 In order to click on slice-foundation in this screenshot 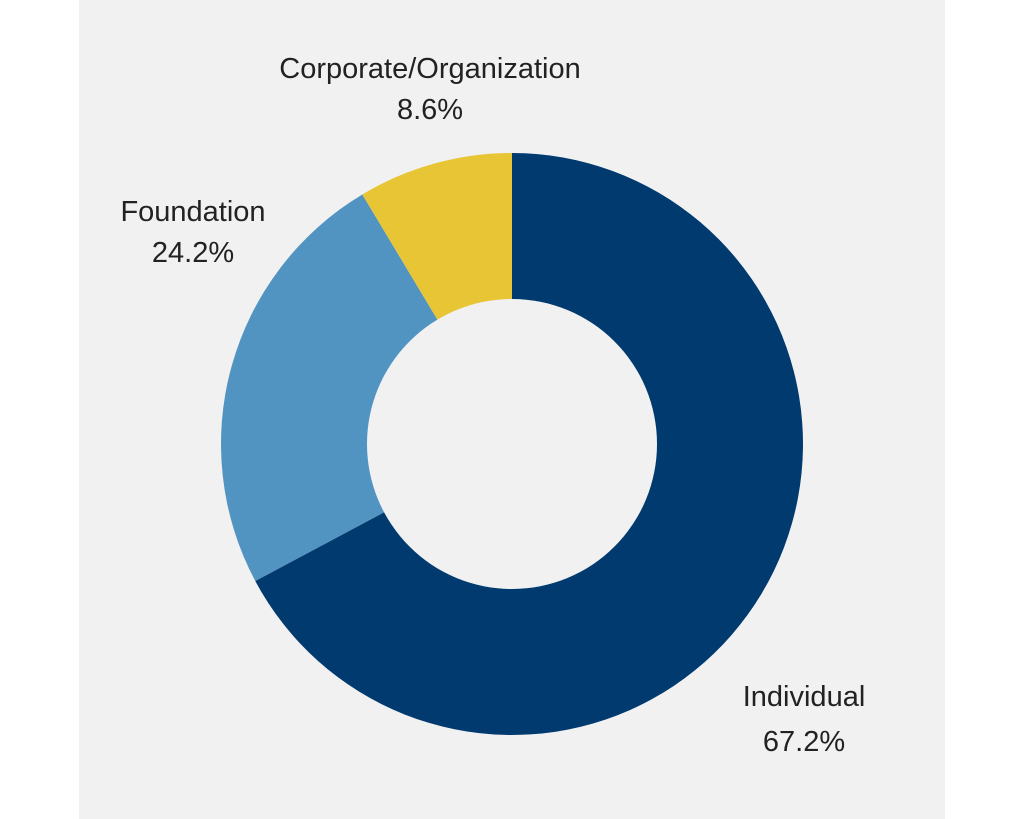, I will do `click(366, 387)`.